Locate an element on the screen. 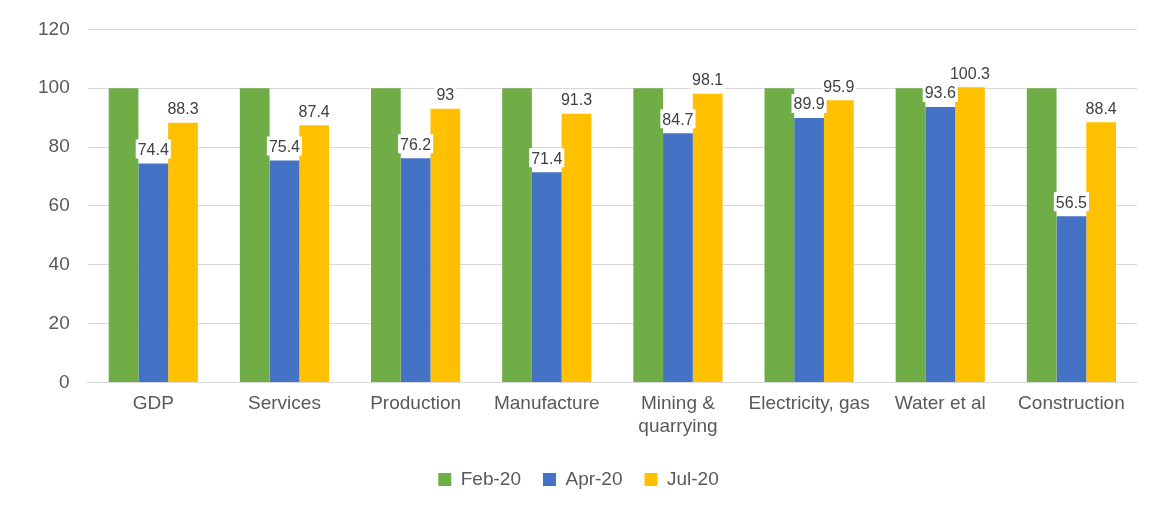 This screenshot has width=1152, height=509. data-label: 91.3 is located at coordinates (576, 100).